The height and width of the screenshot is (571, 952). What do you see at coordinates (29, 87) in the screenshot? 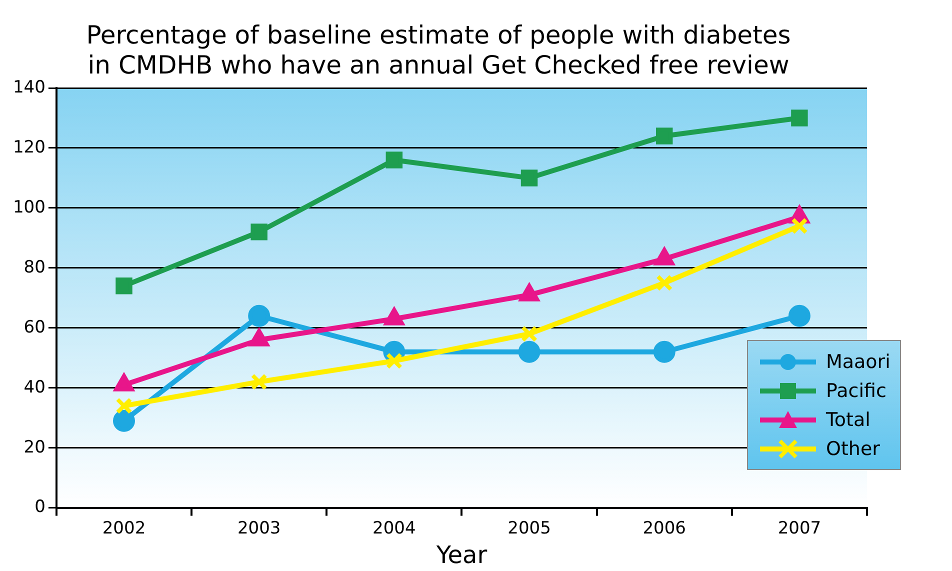
I see `y-tick-label: 140` at bounding box center [29, 87].